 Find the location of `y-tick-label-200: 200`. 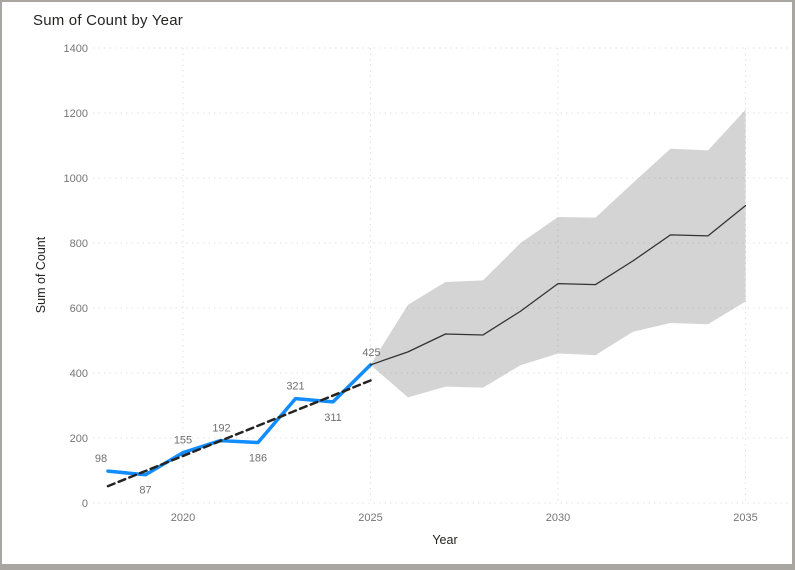

y-tick-label-200: 200 is located at coordinates (79, 439).